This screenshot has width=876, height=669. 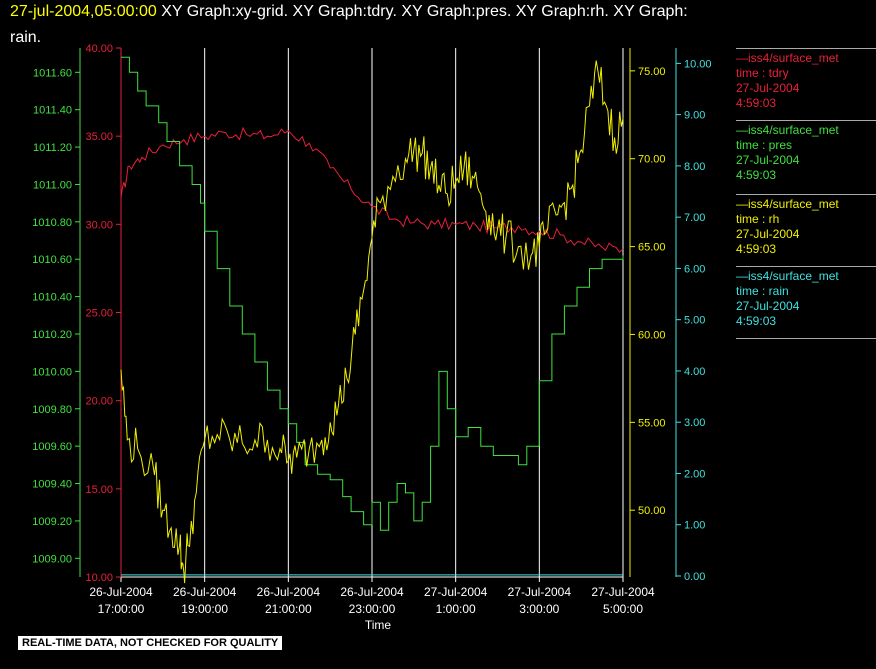 I want to click on x-tick-label-time: 3:00:00, so click(x=539, y=609).